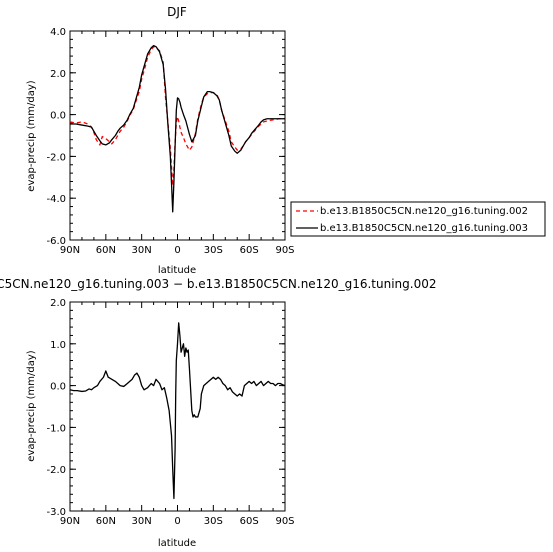  I want to click on top-y-axis-title: evap-precip (mm/day), so click(31, 135).